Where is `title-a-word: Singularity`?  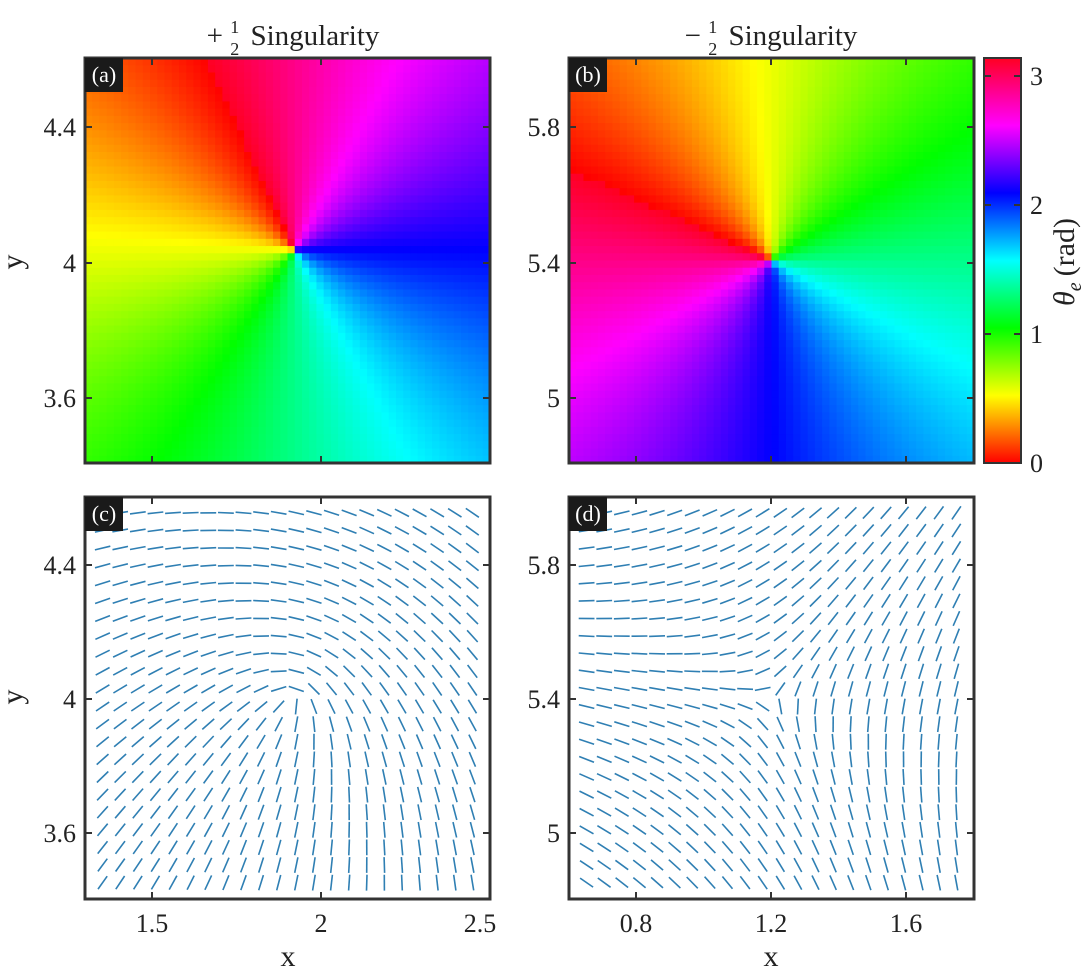 title-a-word: Singularity is located at coordinates (314, 36).